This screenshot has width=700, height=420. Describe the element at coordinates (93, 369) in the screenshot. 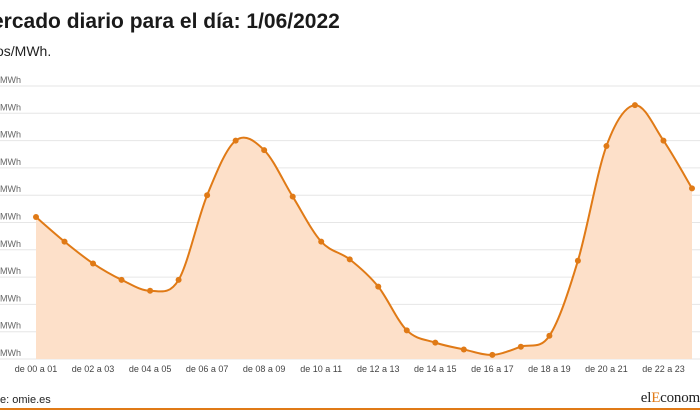

I see `x-tick-label: de 02 a 03` at that location.